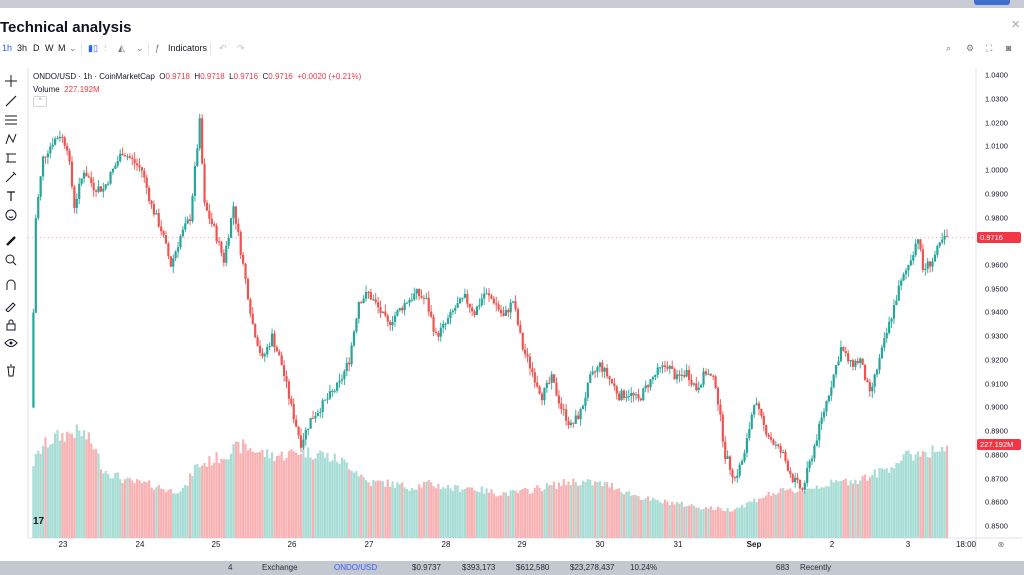 This screenshot has height=575, width=1024. What do you see at coordinates (121, 48) in the screenshot?
I see `area-chart-icon: ◭` at bounding box center [121, 48].